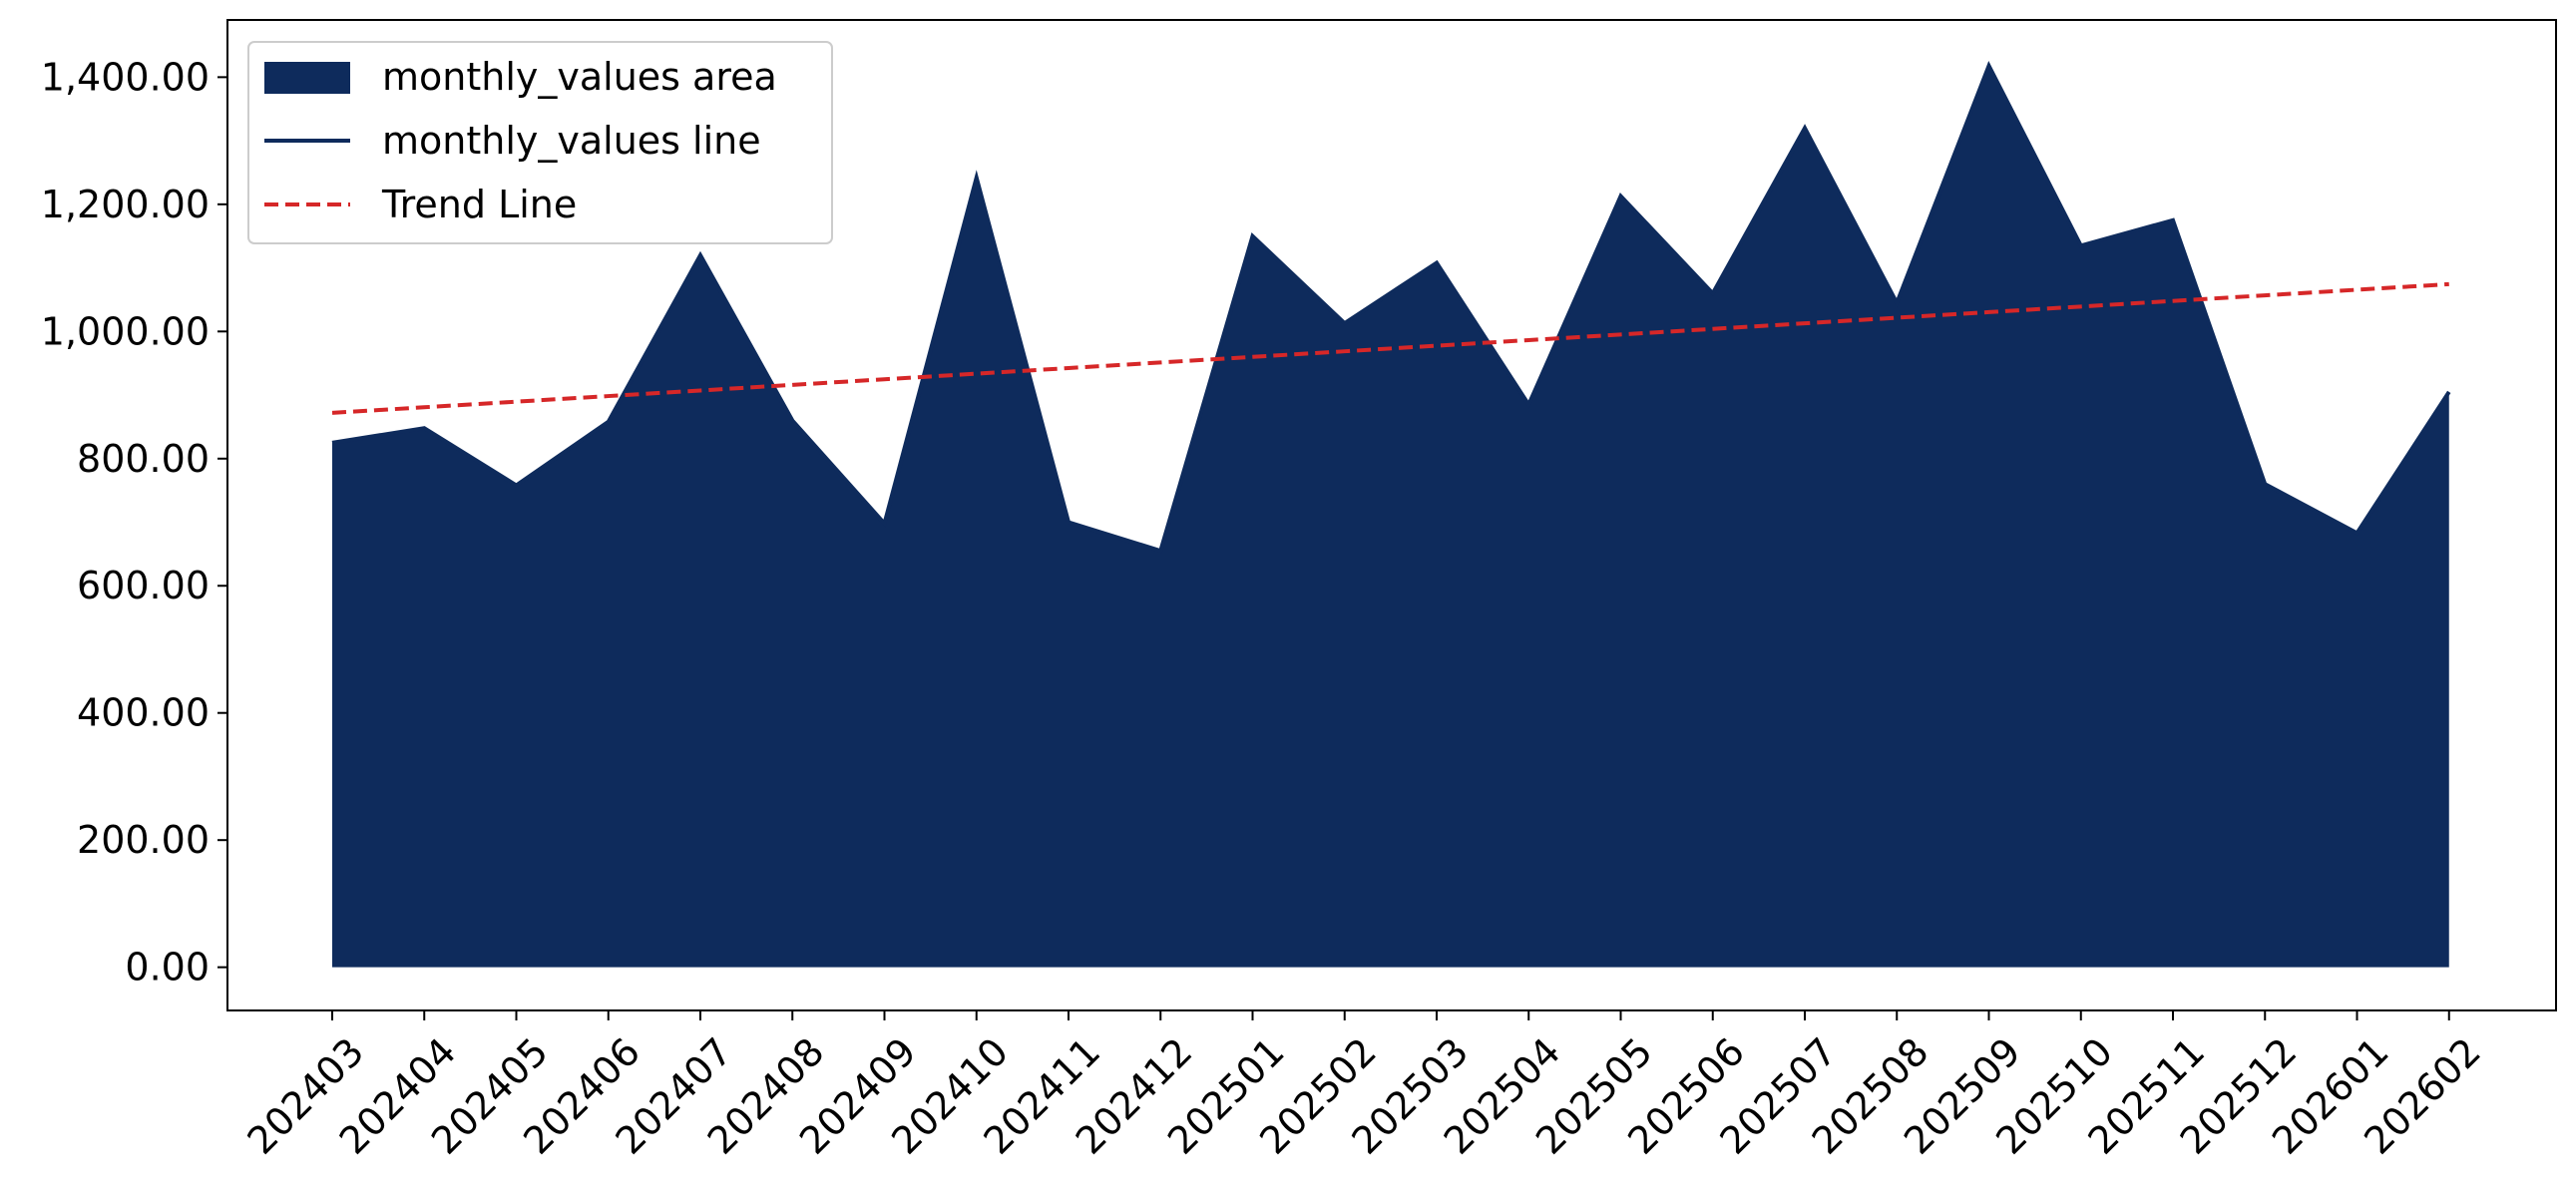 Image resolution: width=2576 pixels, height=1196 pixels. Describe the element at coordinates (479, 204) in the screenshot. I see `legend-label-trend: Trend Line` at that location.